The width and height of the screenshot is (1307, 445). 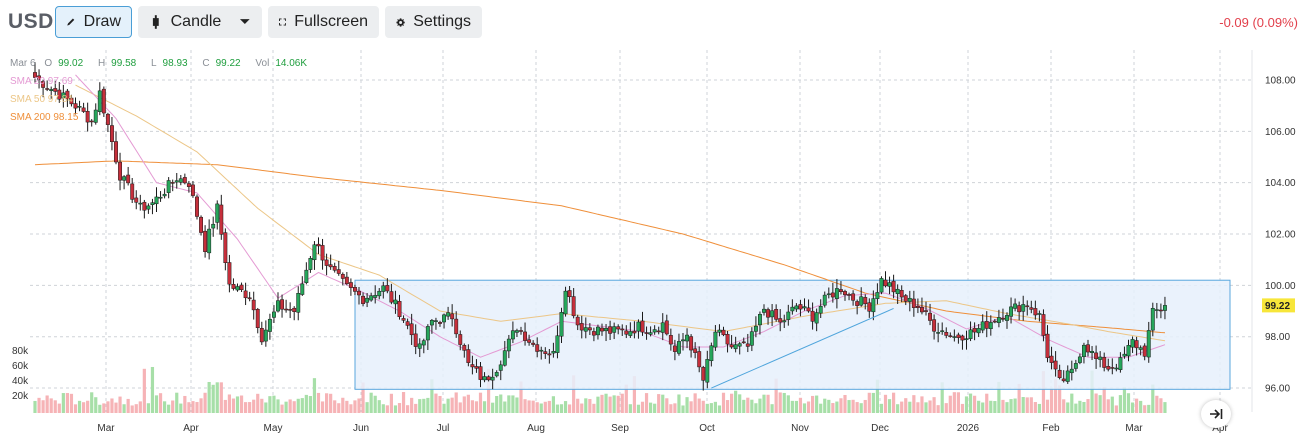 I want to click on open-value: 99.02, so click(x=71, y=63).